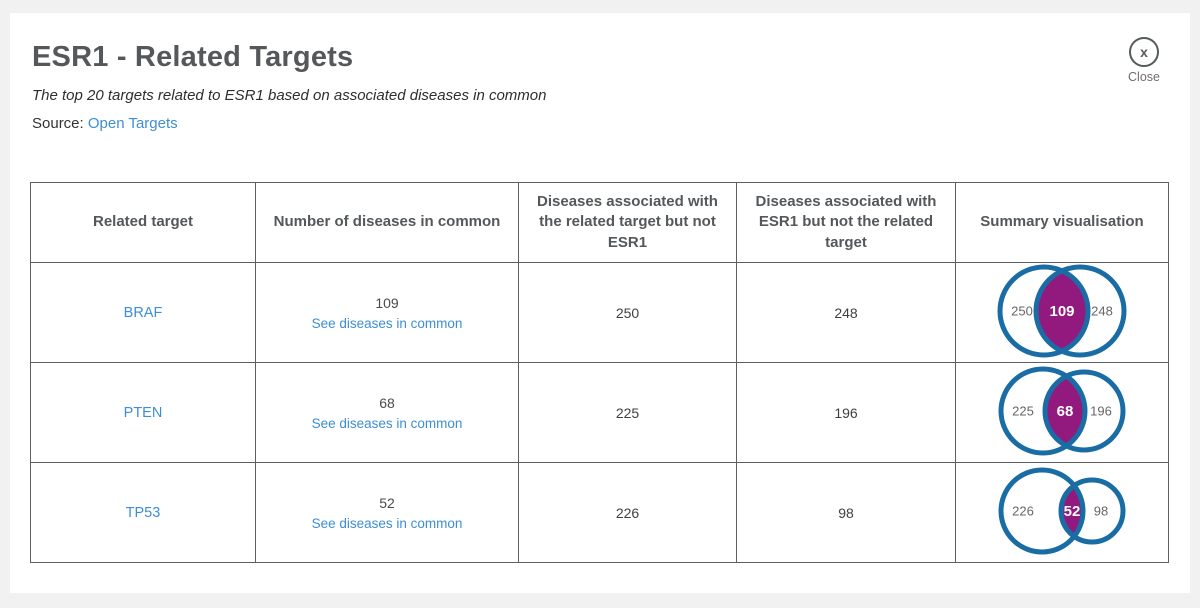 Image resolution: width=1200 pixels, height=608 pixels. I want to click on cell-common: 109 See diseases in common, so click(387, 312).